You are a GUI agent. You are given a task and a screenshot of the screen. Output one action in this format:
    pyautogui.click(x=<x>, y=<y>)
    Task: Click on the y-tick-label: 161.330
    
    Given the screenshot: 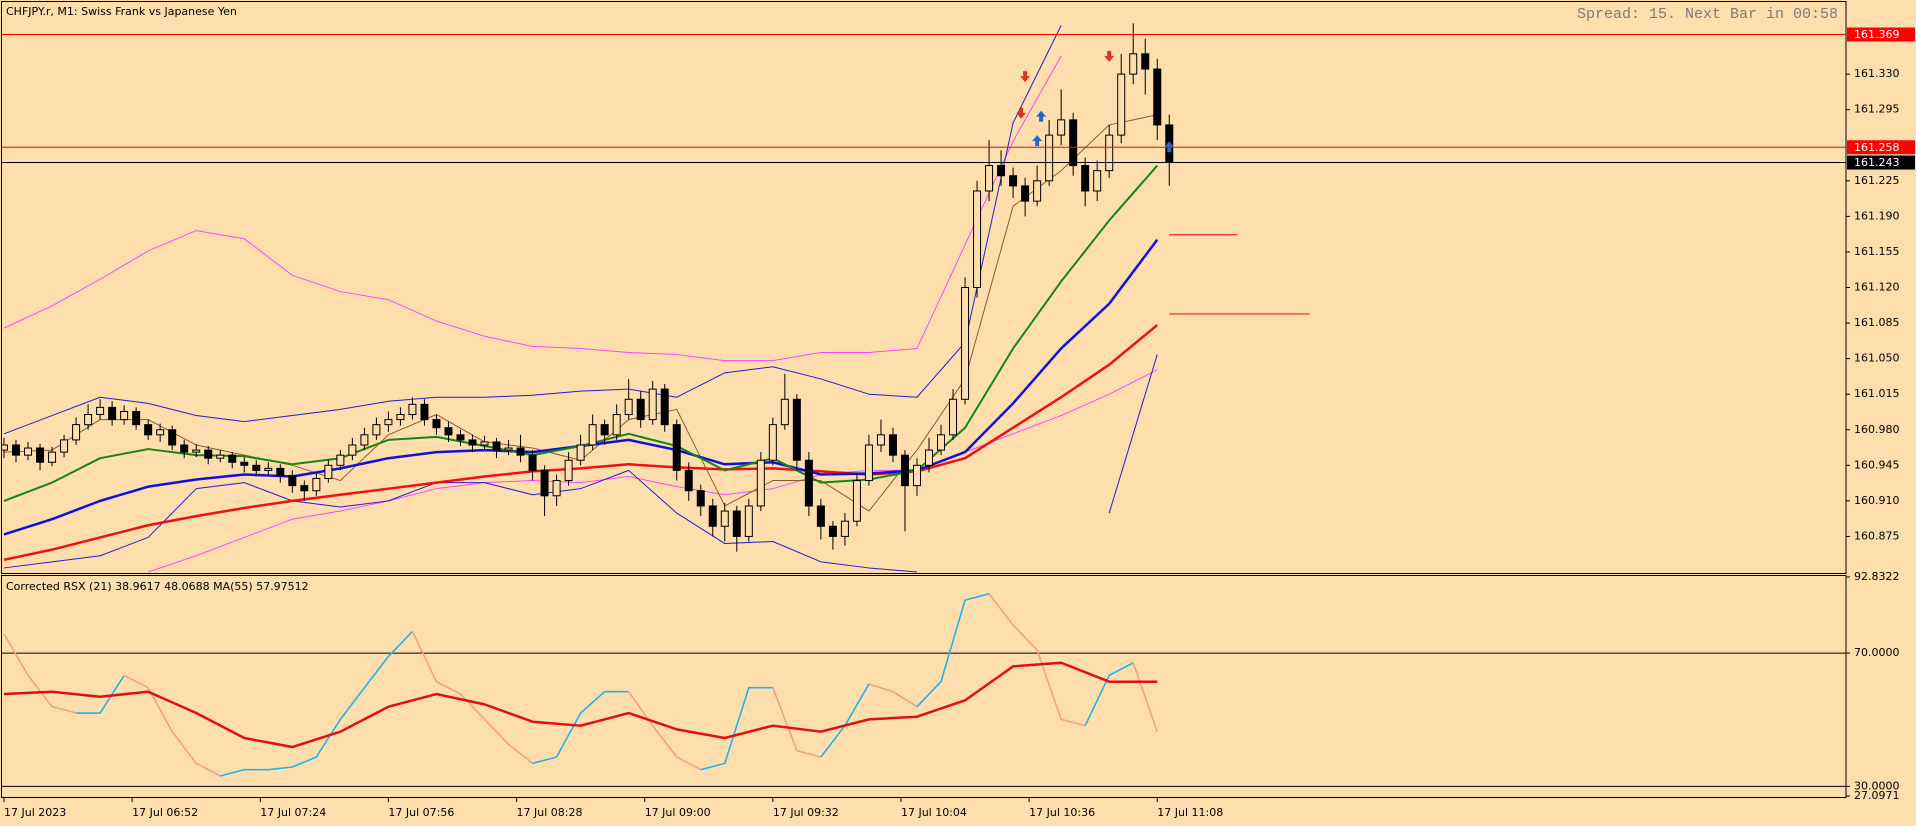 What is the action you would take?
    pyautogui.click(x=1877, y=73)
    